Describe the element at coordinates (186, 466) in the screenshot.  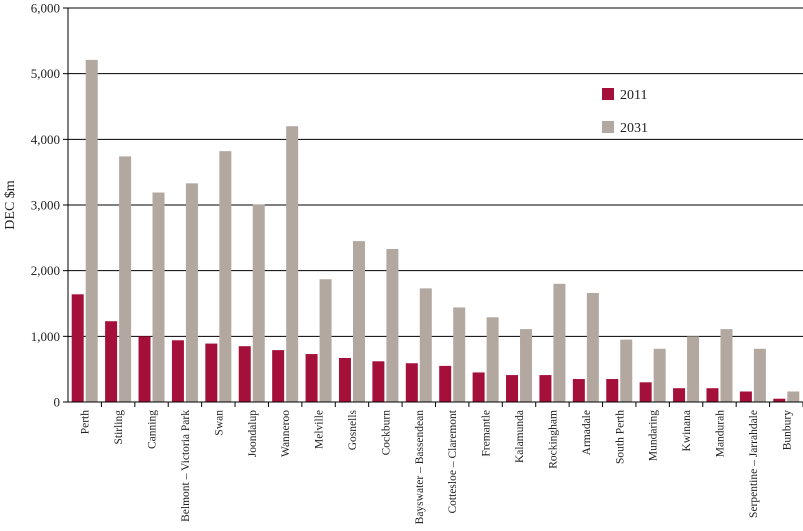
I see `x-category-label: Belmont – Victoria Park` at that location.